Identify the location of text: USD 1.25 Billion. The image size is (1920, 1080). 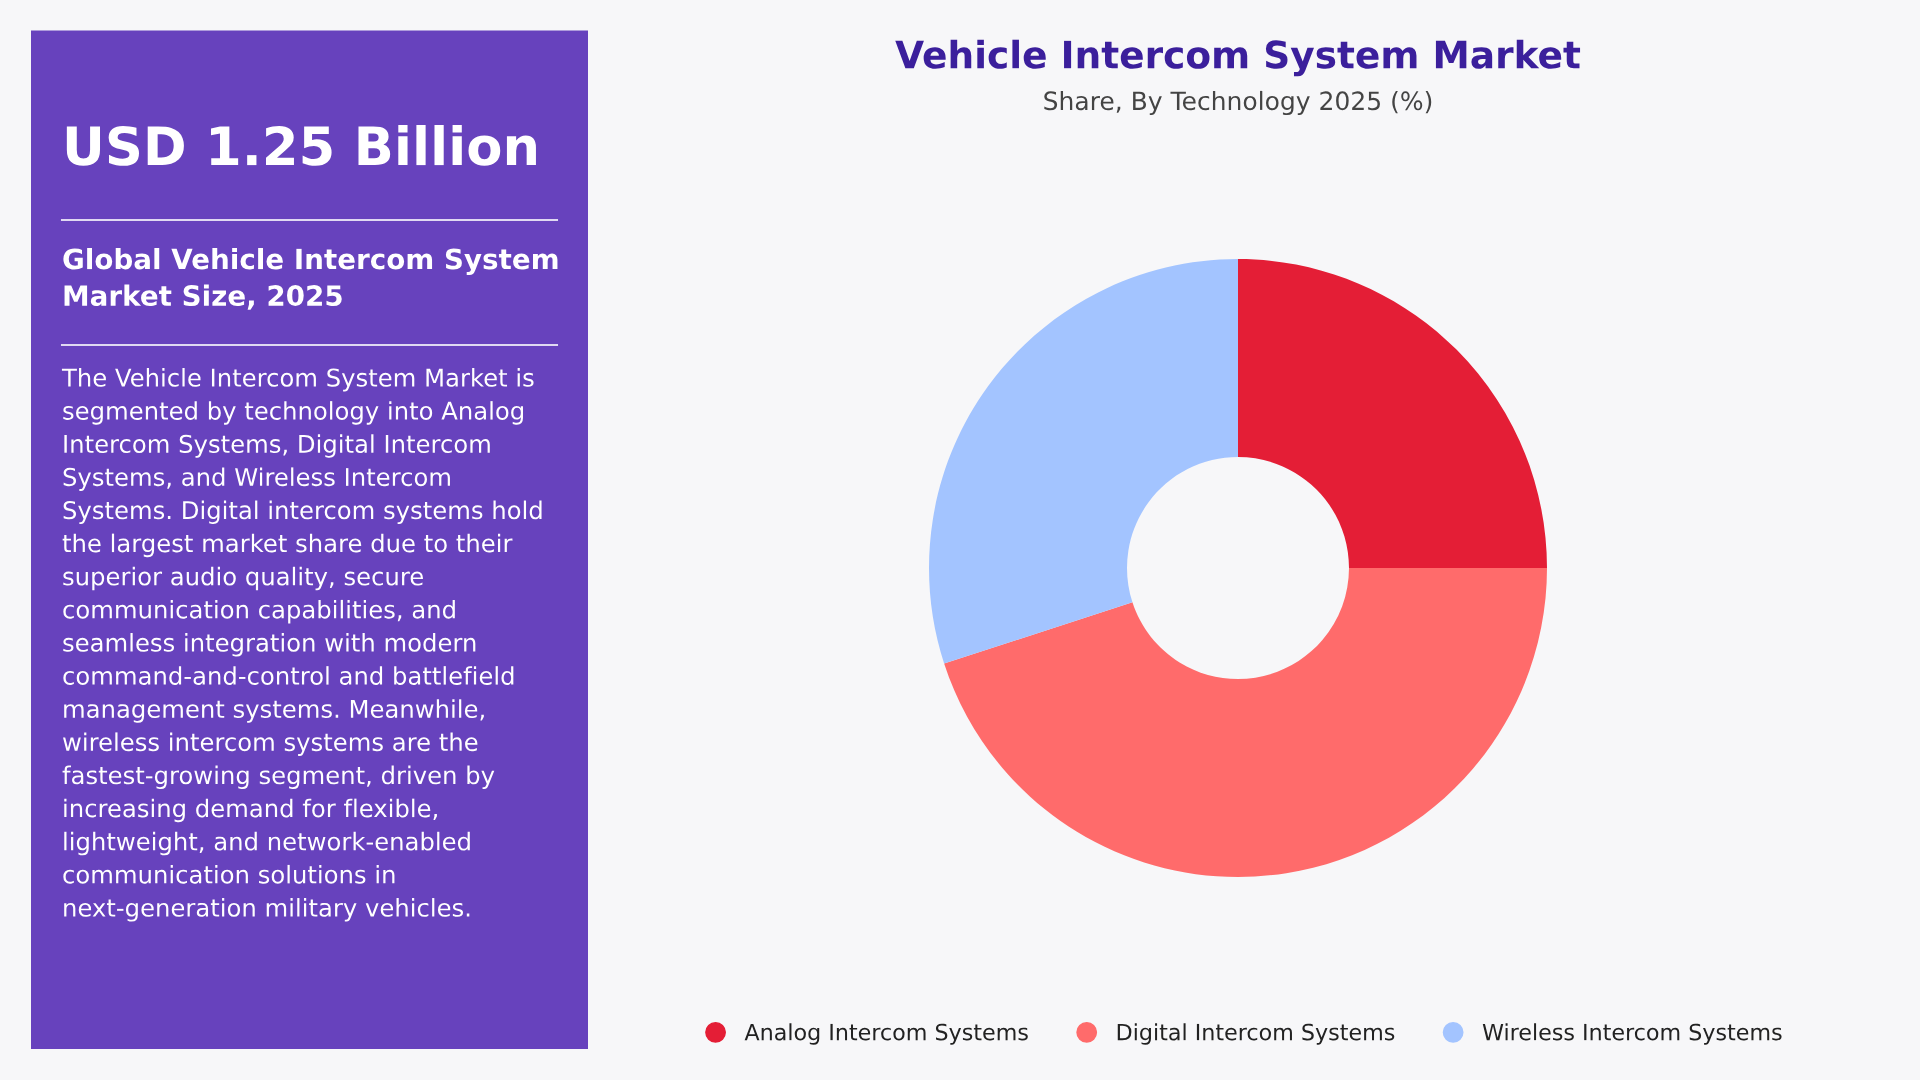
(301, 145).